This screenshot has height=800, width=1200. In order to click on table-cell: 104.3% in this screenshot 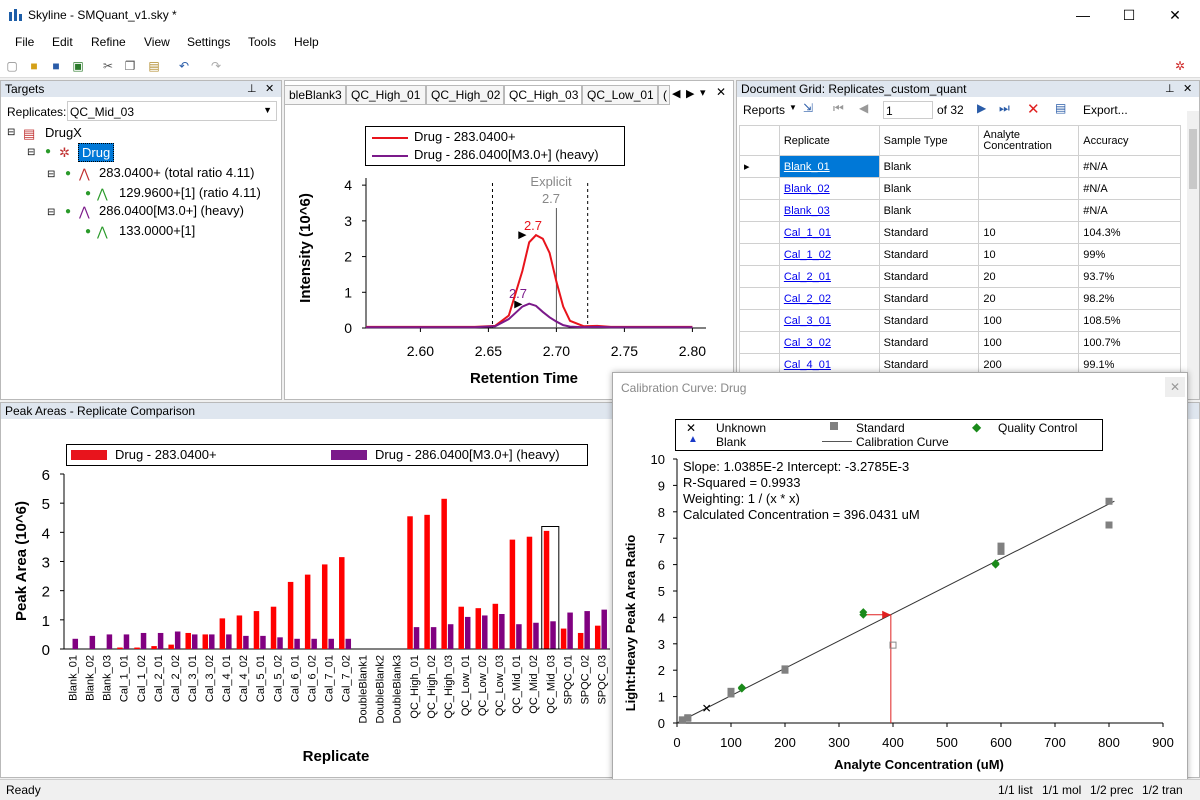, I will do `click(1129, 232)`.